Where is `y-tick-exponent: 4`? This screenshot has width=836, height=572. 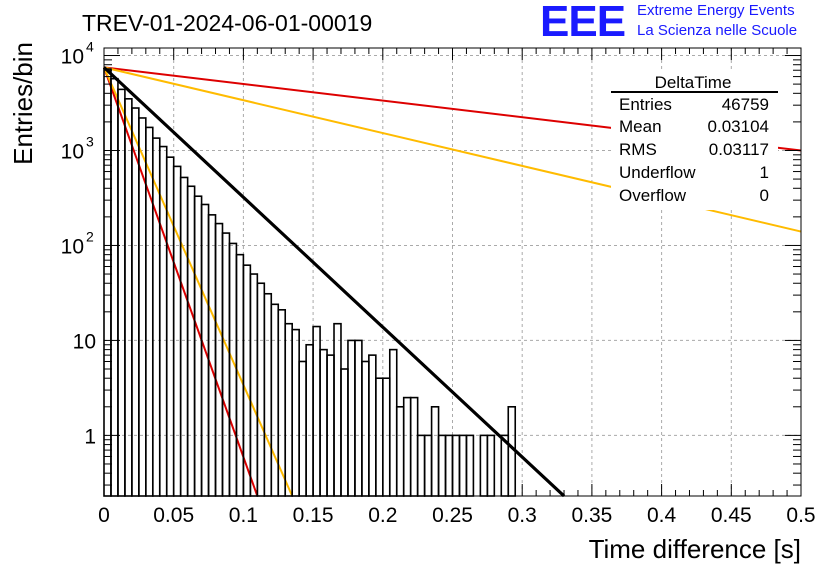
y-tick-exponent: 4 is located at coordinates (90, 47).